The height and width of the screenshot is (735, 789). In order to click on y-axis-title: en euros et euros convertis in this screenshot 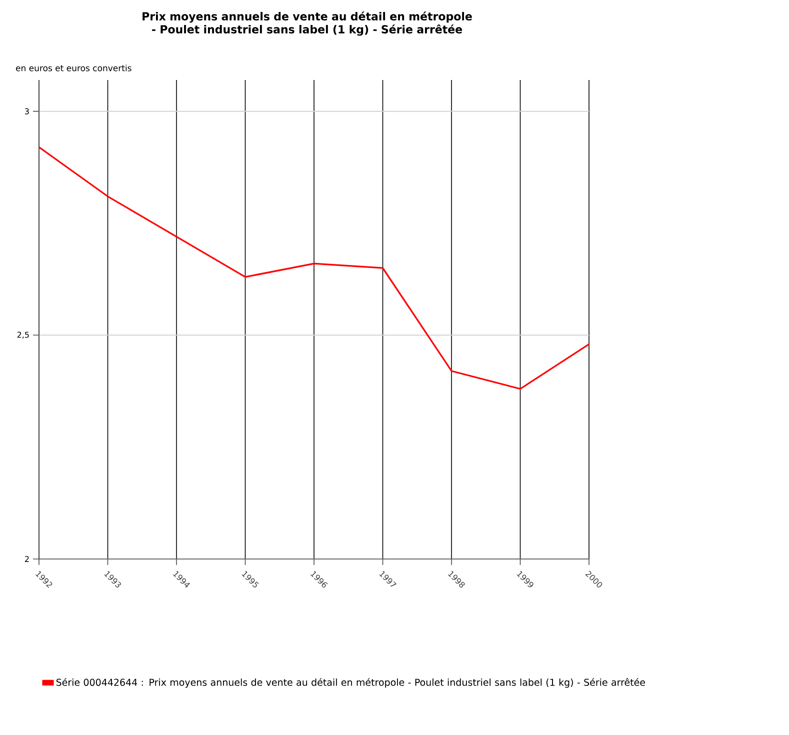, I will do `click(74, 68)`.